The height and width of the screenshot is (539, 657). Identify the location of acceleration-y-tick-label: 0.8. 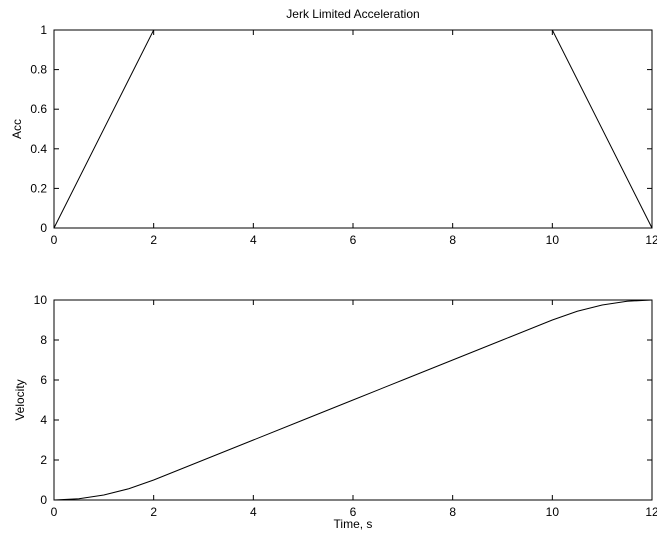
(38, 70).